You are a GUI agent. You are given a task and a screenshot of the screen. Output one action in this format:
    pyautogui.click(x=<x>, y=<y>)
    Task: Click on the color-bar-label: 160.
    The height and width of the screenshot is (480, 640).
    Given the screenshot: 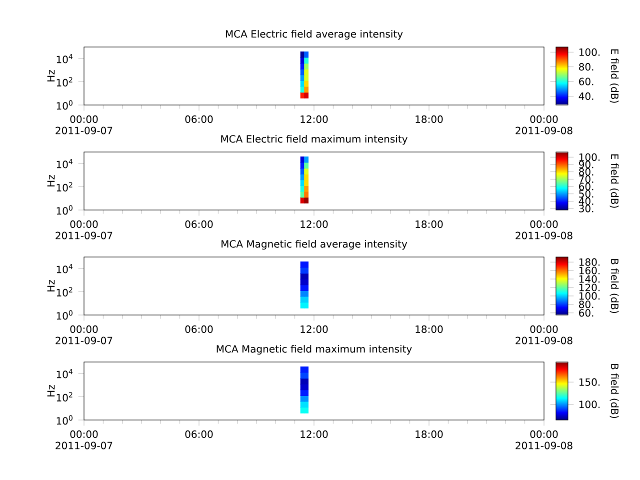 What is the action you would take?
    pyautogui.click(x=589, y=270)
    